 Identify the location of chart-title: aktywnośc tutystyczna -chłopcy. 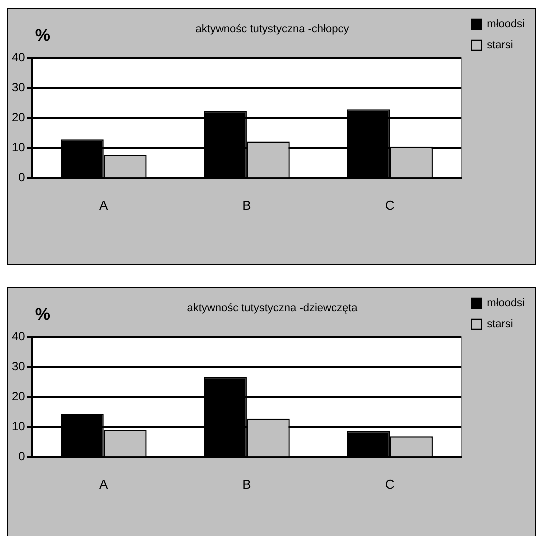
(273, 30).